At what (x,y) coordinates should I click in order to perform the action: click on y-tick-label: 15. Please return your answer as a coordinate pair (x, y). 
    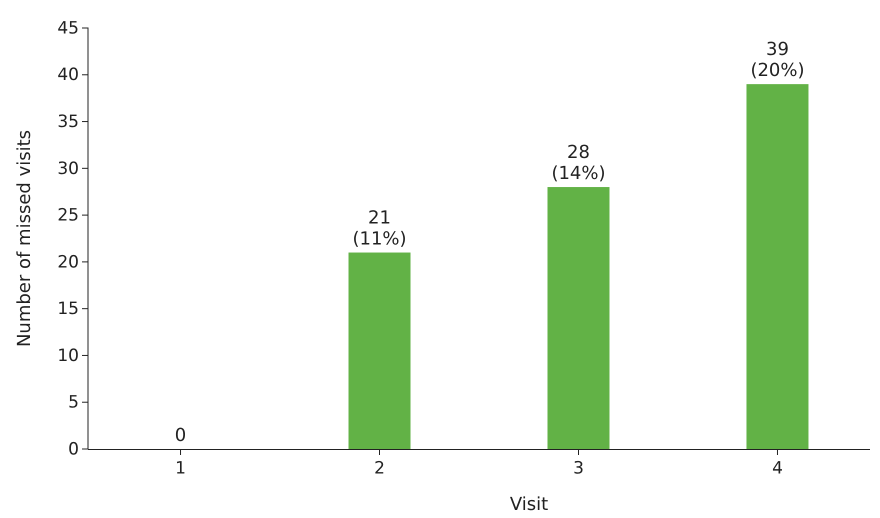
    Looking at the image, I should click on (68, 309).